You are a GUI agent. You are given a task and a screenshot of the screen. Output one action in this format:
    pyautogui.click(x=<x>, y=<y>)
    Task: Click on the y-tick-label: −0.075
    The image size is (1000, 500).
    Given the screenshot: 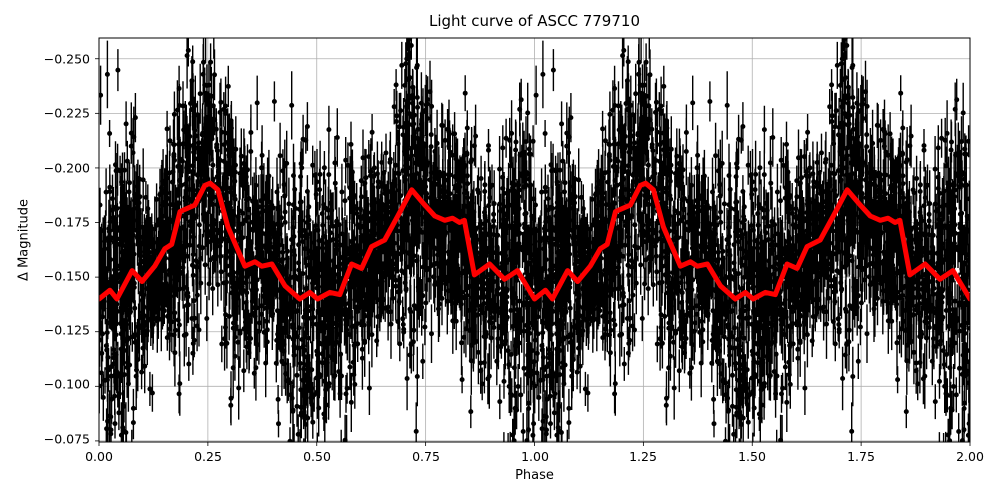 What is the action you would take?
    pyautogui.click(x=66, y=439)
    